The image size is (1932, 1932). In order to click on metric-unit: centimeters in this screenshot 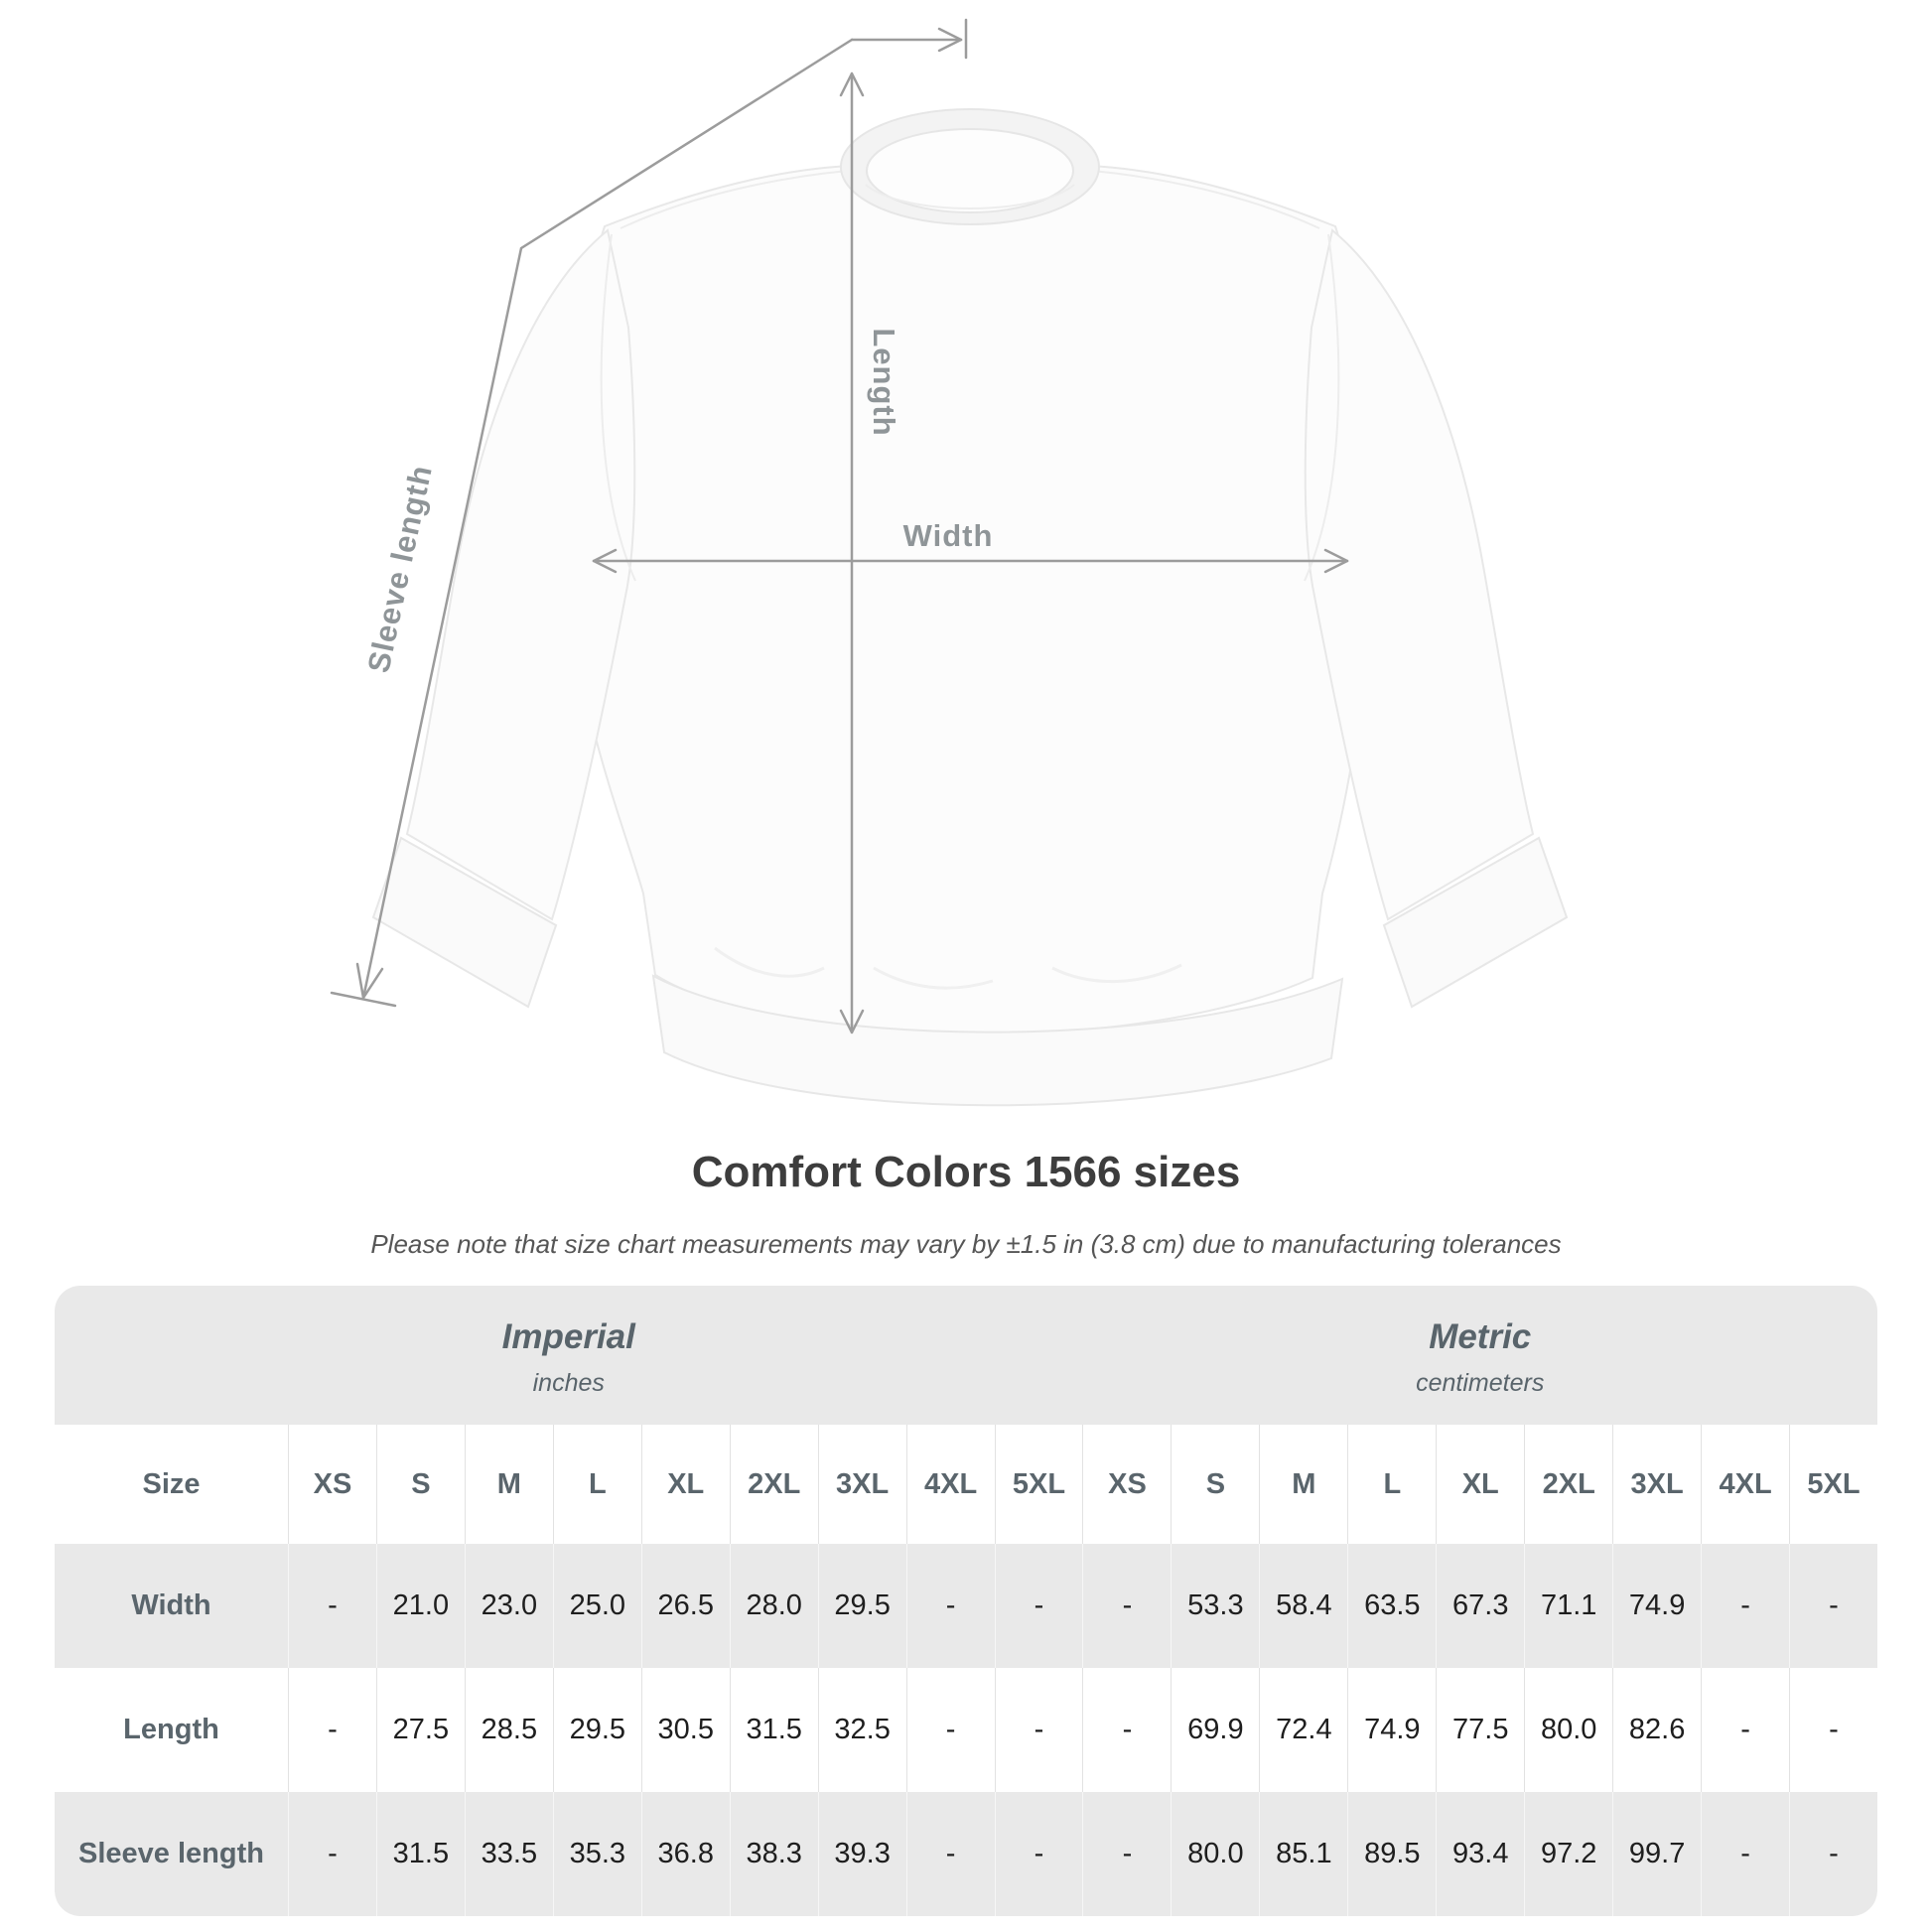, I will do `click(1480, 1382)`.